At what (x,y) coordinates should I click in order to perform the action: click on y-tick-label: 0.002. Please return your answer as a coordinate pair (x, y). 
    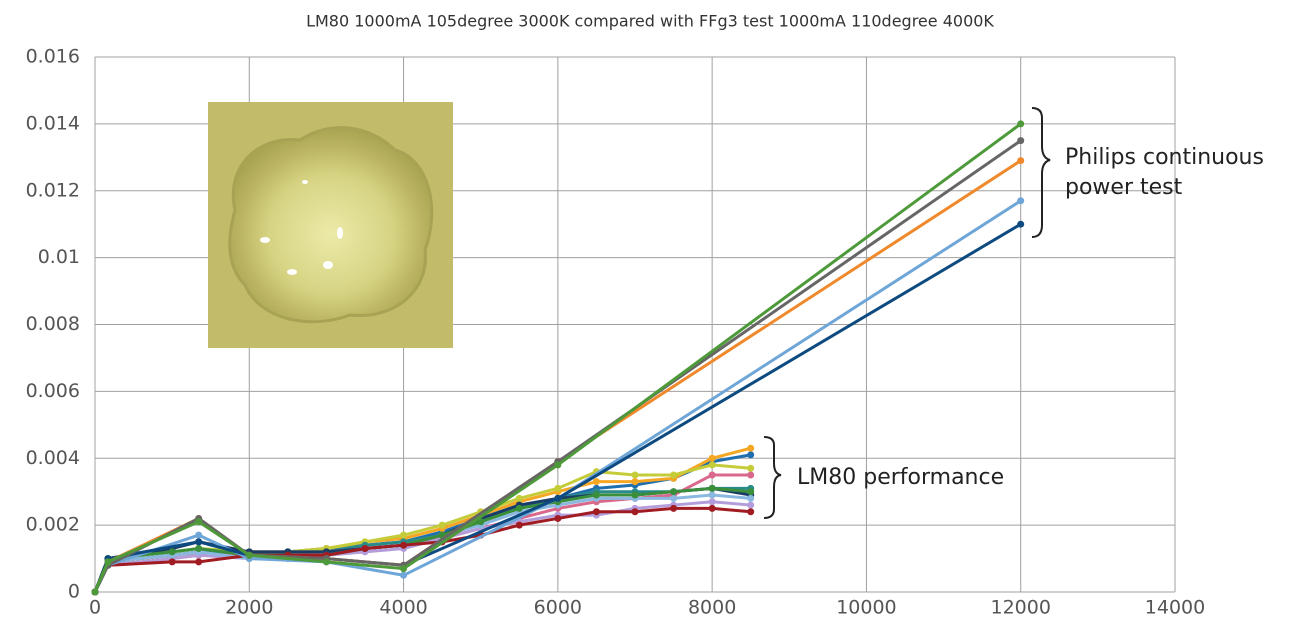
    Looking at the image, I should click on (53, 525).